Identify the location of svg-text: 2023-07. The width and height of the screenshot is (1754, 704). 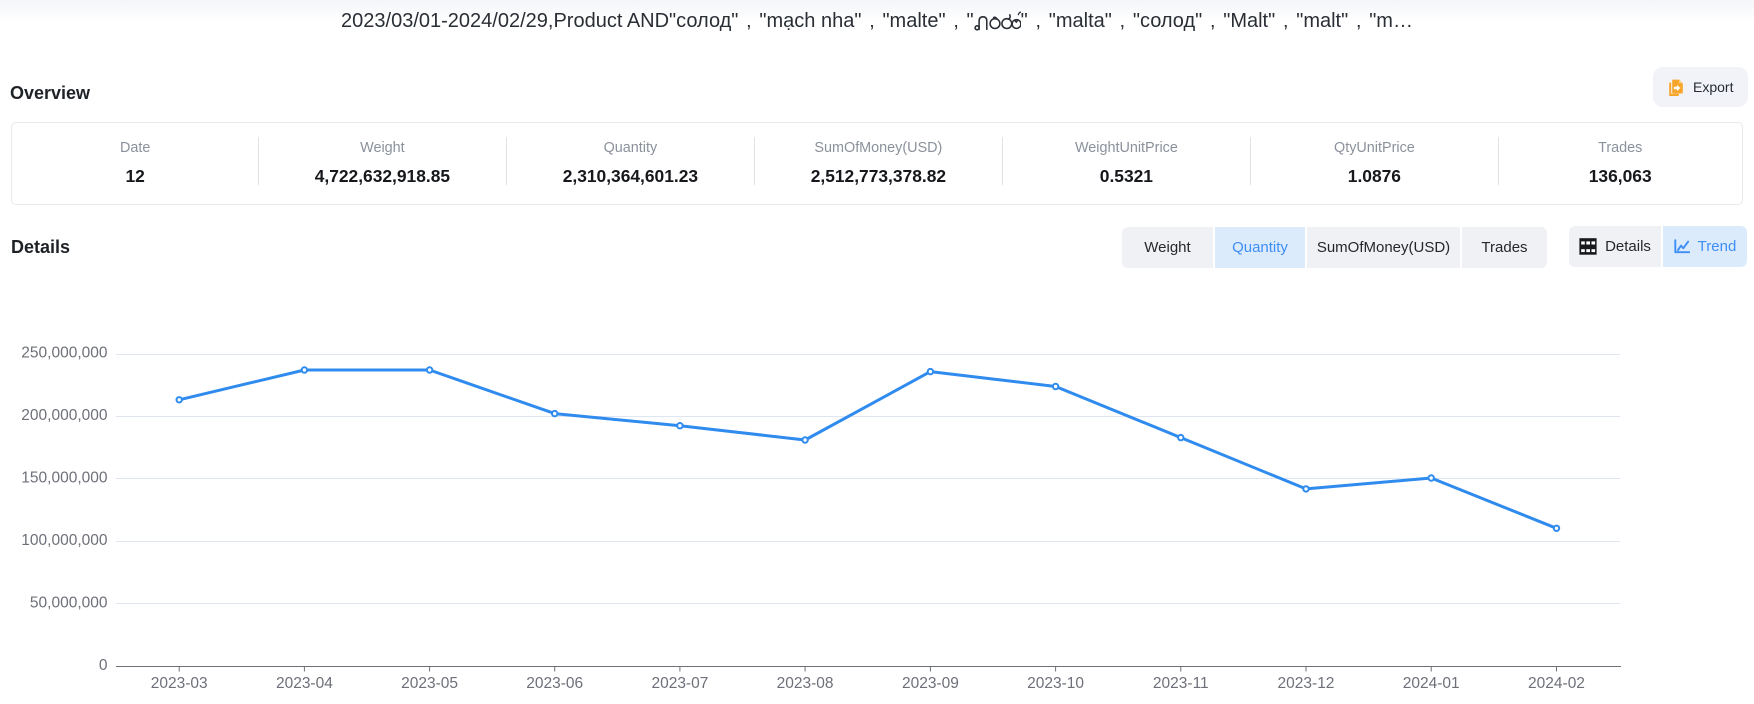
(679, 683).